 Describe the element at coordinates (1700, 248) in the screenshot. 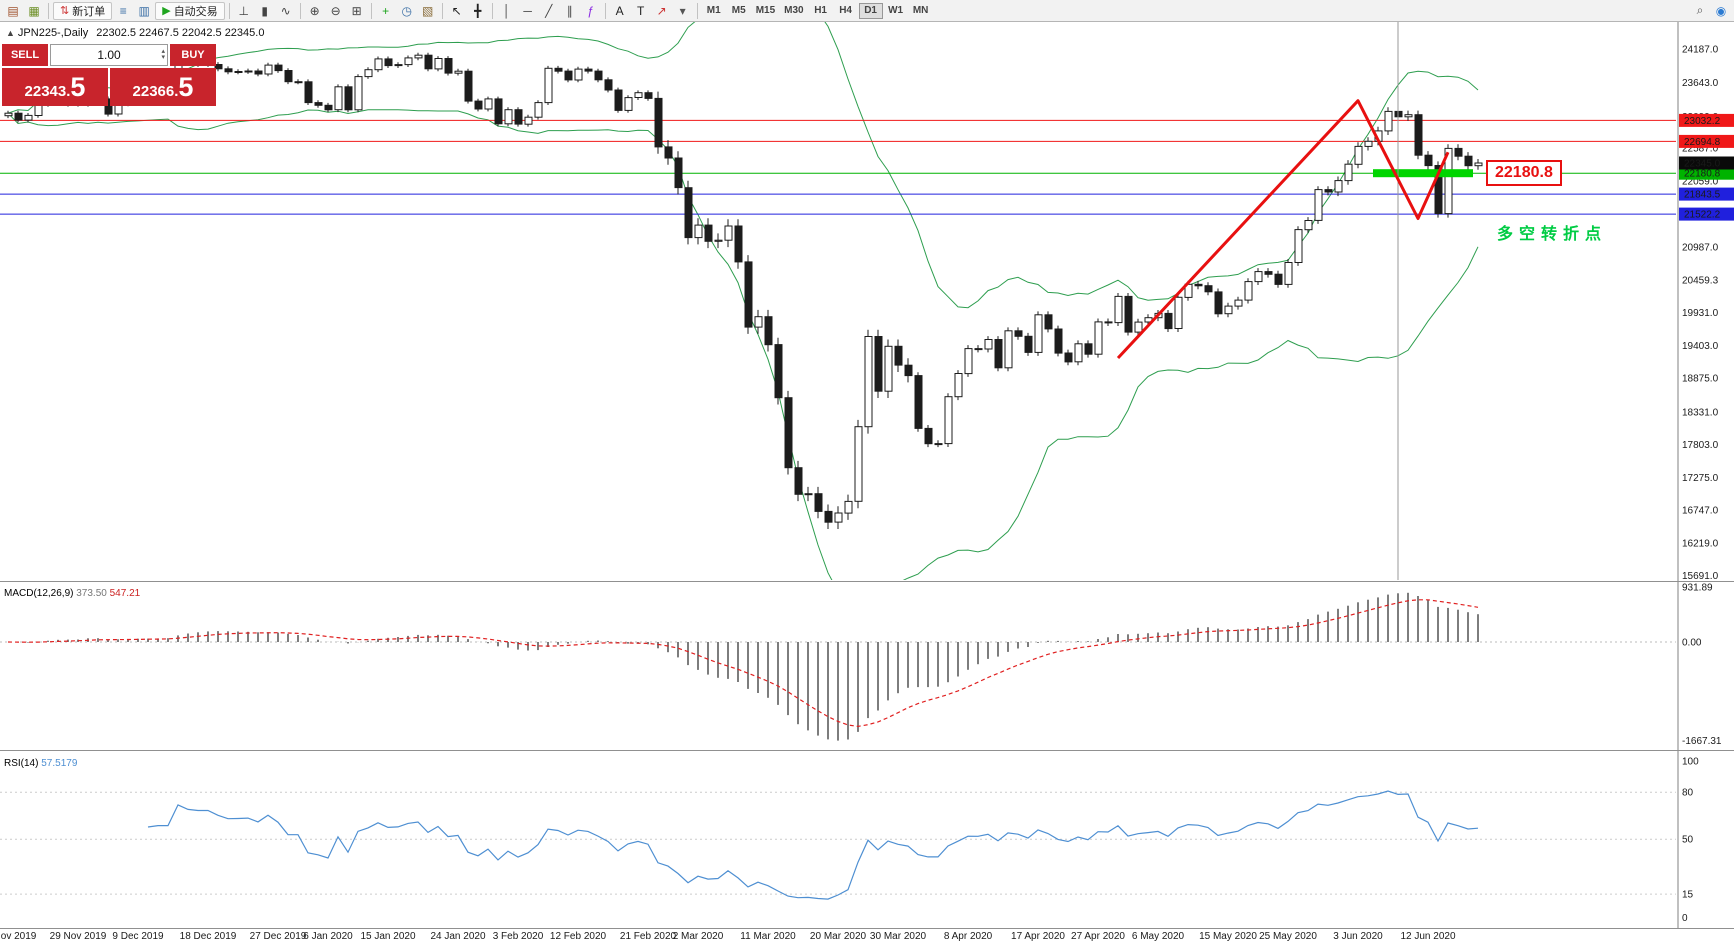

I see `price-tick: 20987.0` at that location.